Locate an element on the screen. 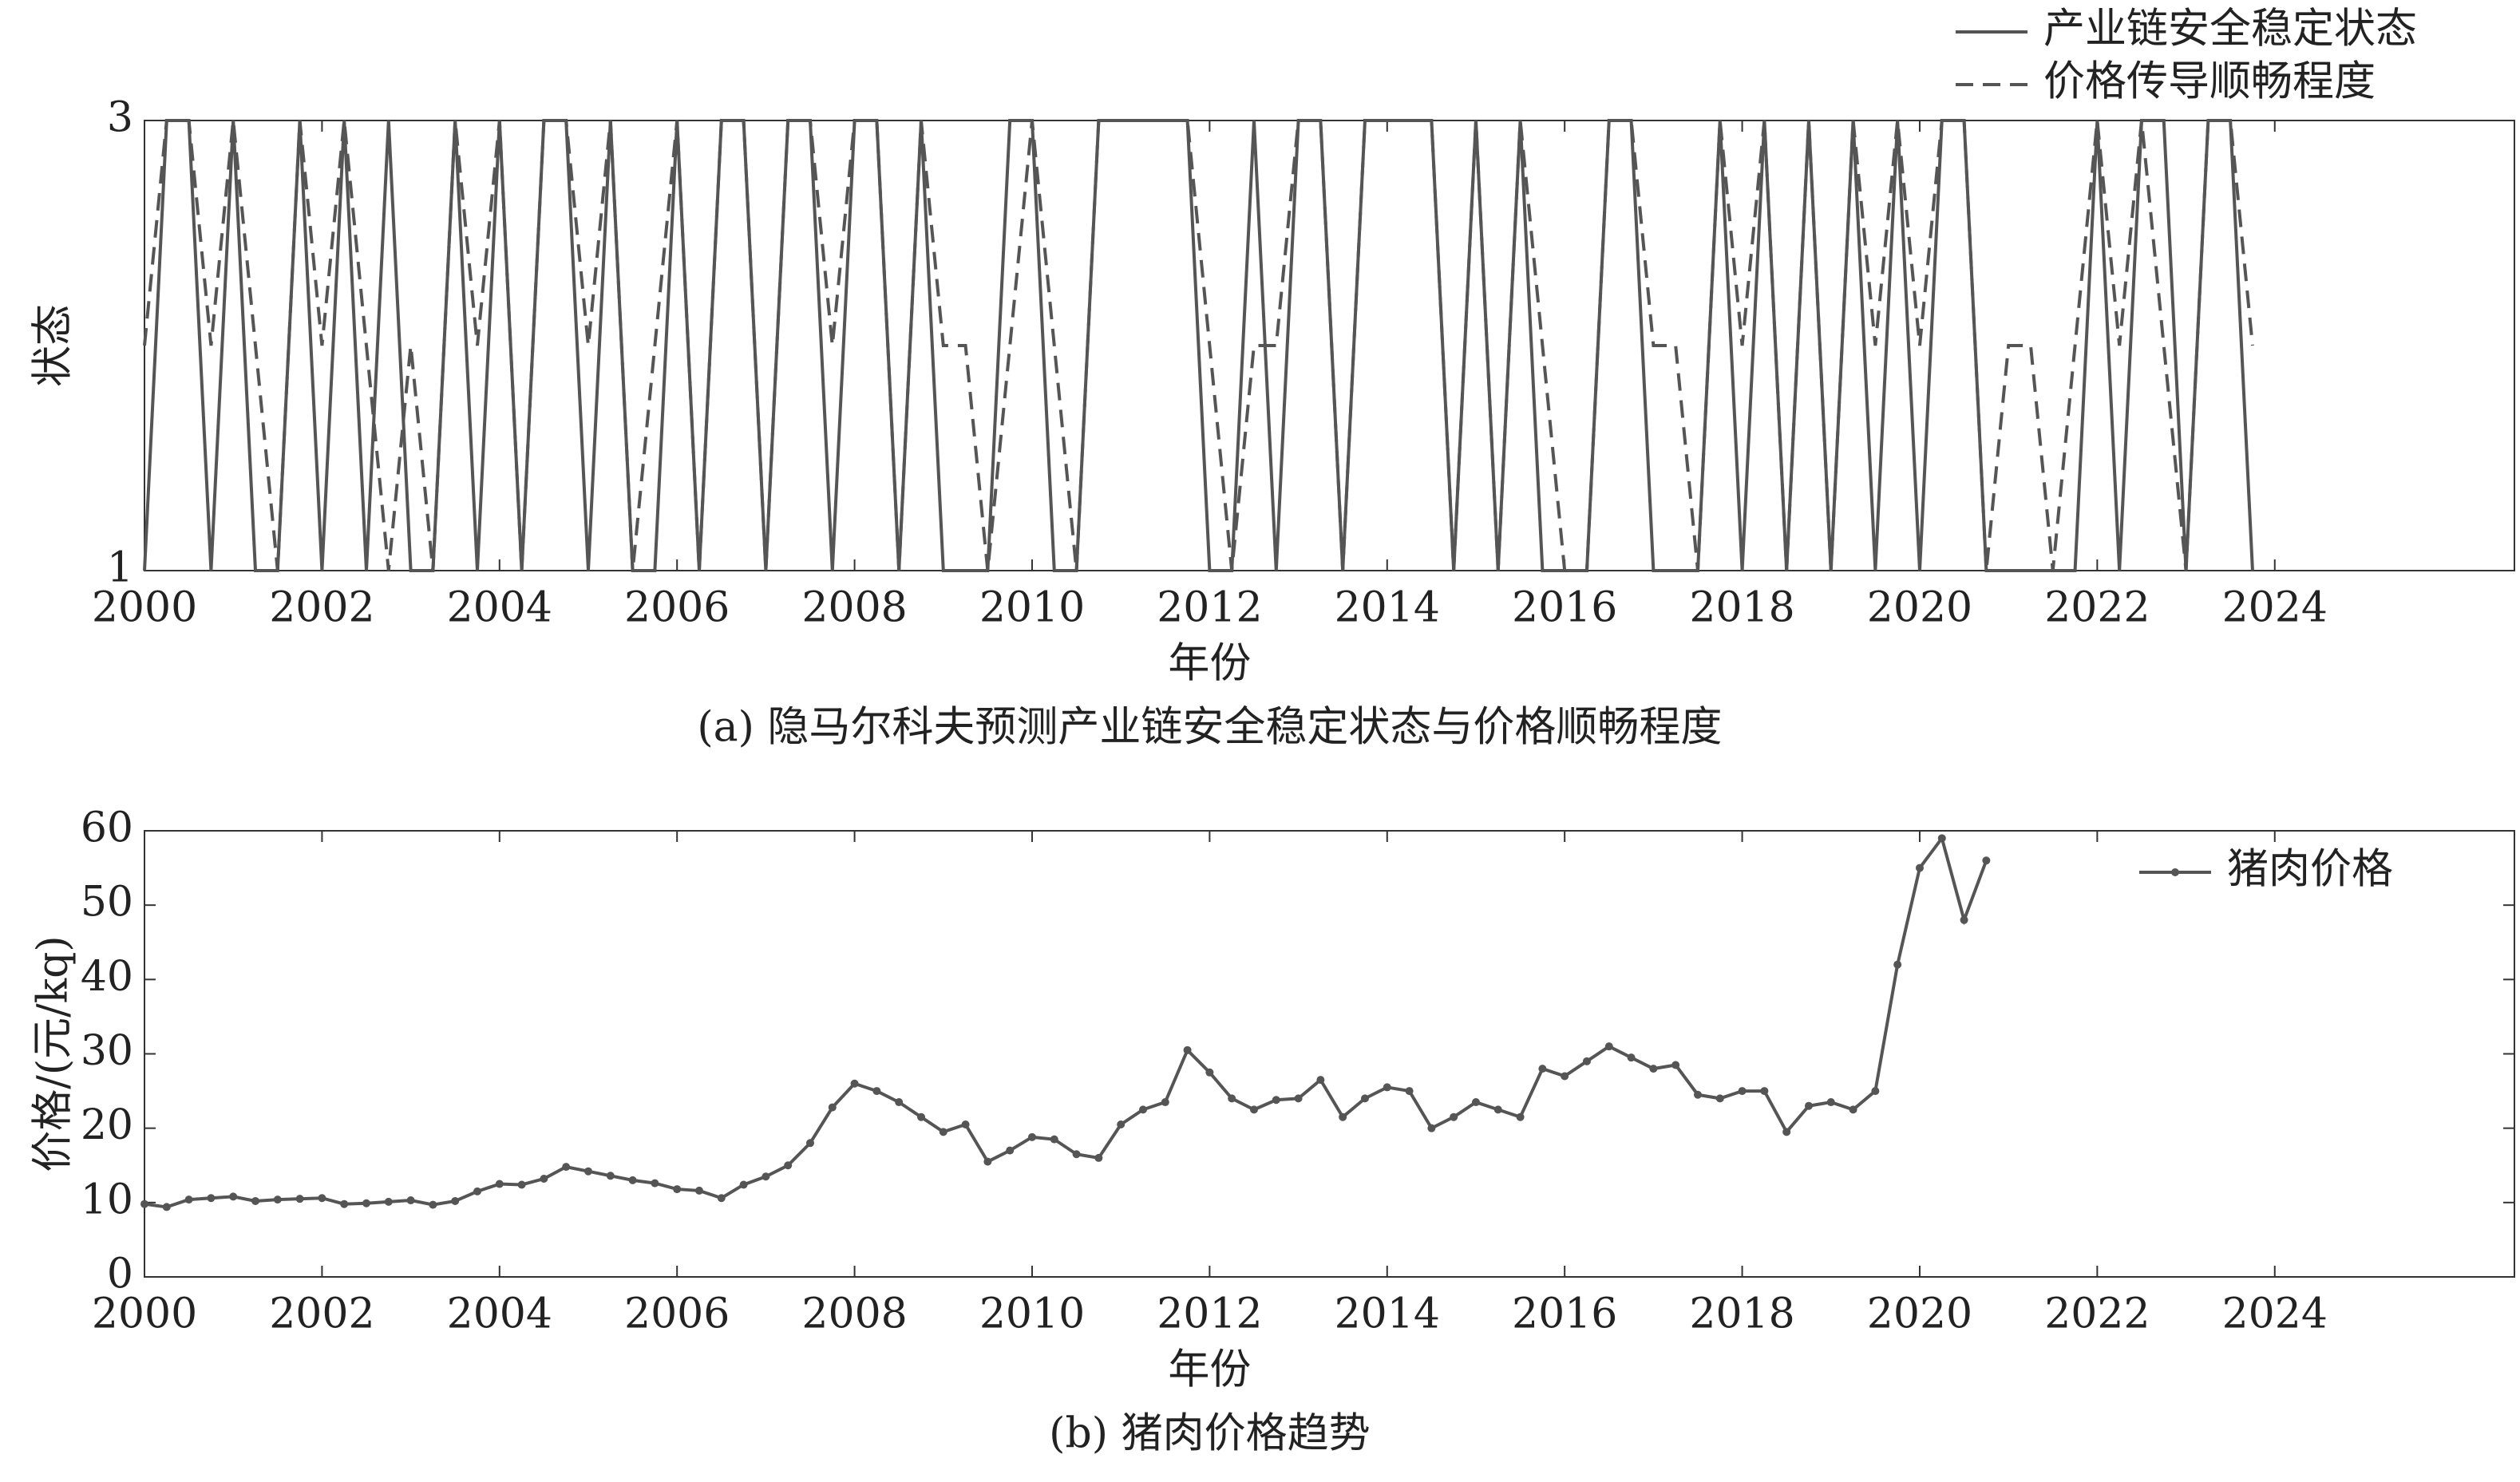  y-axis-label: 状态 is located at coordinates (53, 345).